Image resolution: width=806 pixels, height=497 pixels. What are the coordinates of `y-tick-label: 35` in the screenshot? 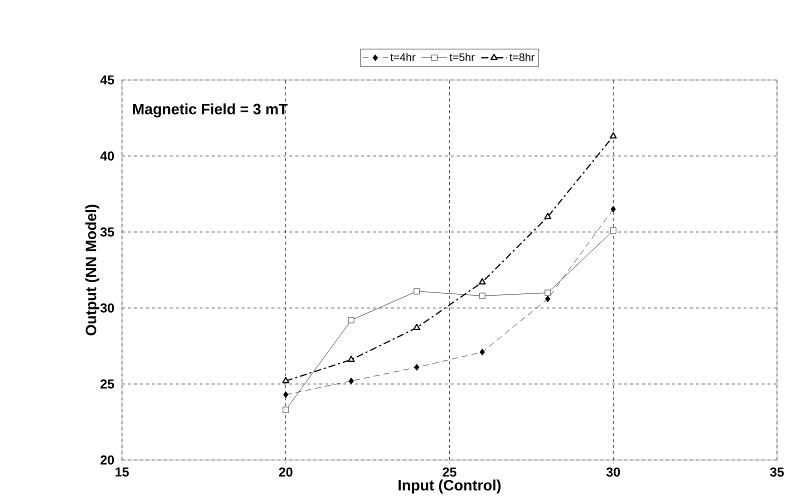 It's located at (107, 232).